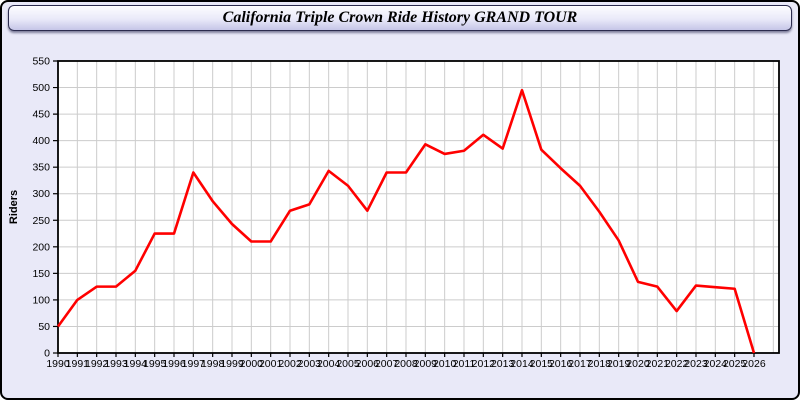 Image resolution: width=800 pixels, height=400 pixels. I want to click on y-tick-label: 500, so click(41, 88).